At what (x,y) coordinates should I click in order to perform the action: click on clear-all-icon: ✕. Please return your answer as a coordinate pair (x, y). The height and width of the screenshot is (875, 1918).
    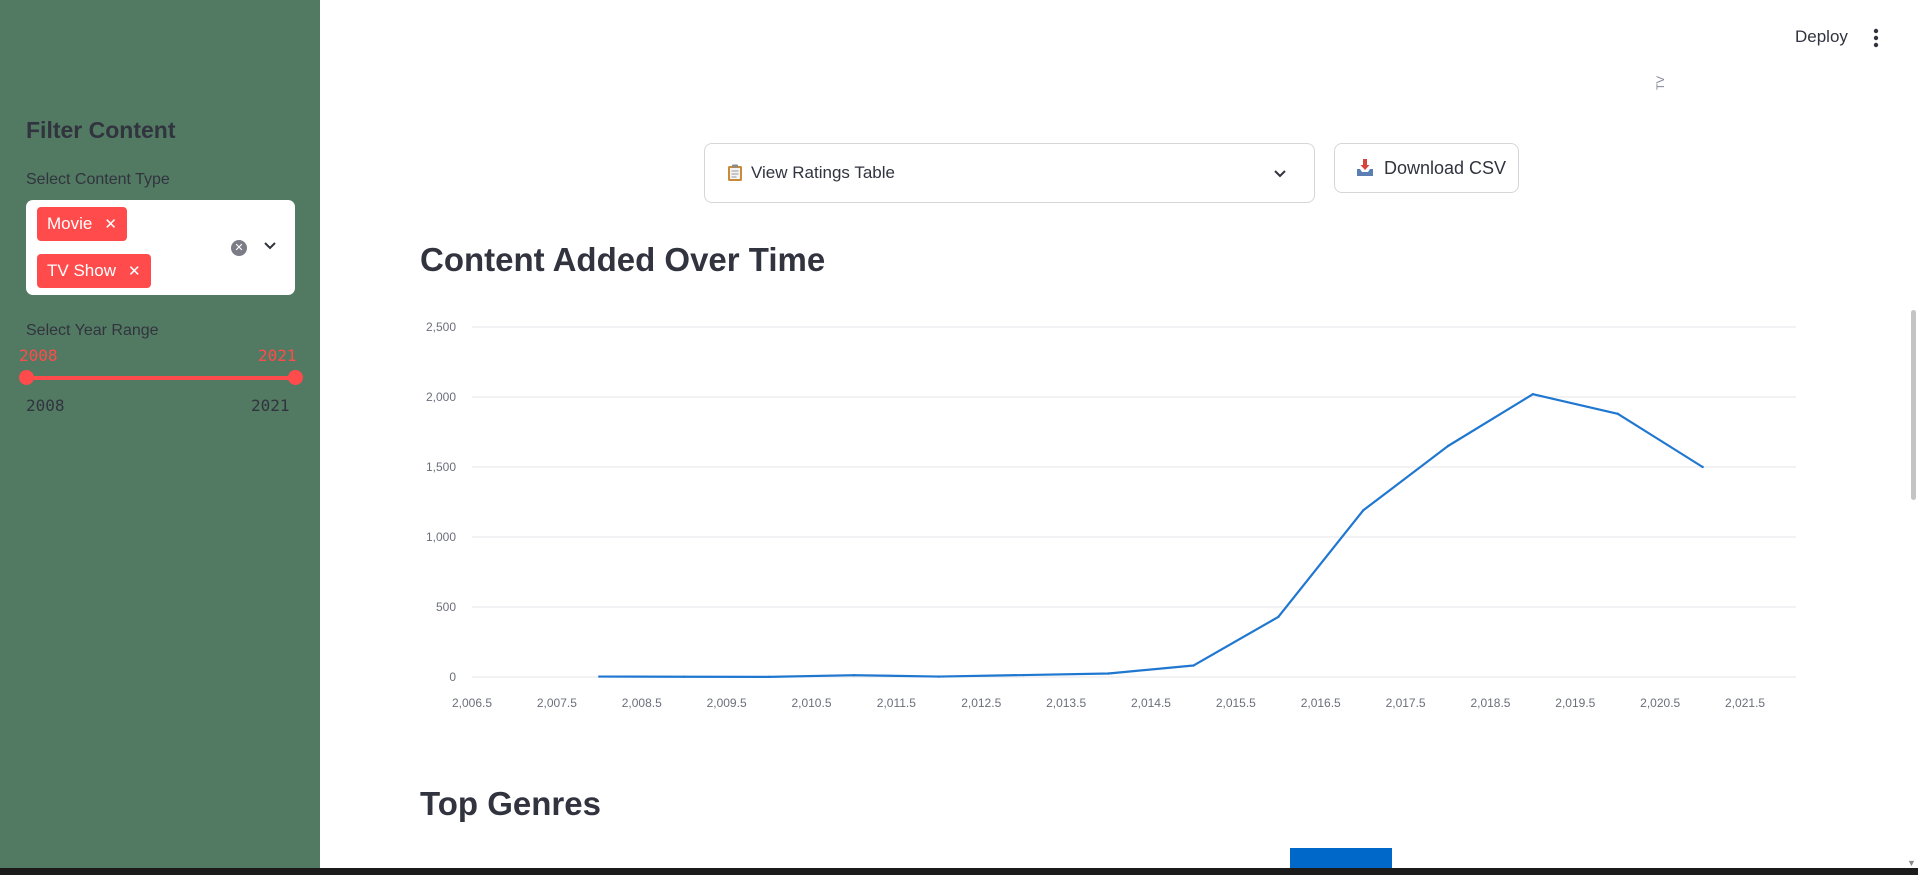
    Looking at the image, I should click on (239, 248).